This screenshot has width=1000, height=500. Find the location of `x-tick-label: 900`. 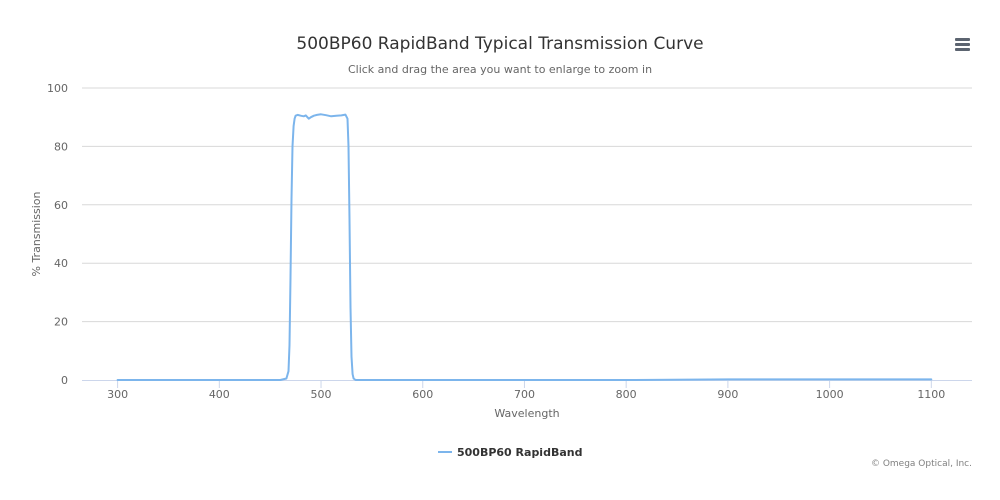

x-tick-label: 900 is located at coordinates (727, 394).